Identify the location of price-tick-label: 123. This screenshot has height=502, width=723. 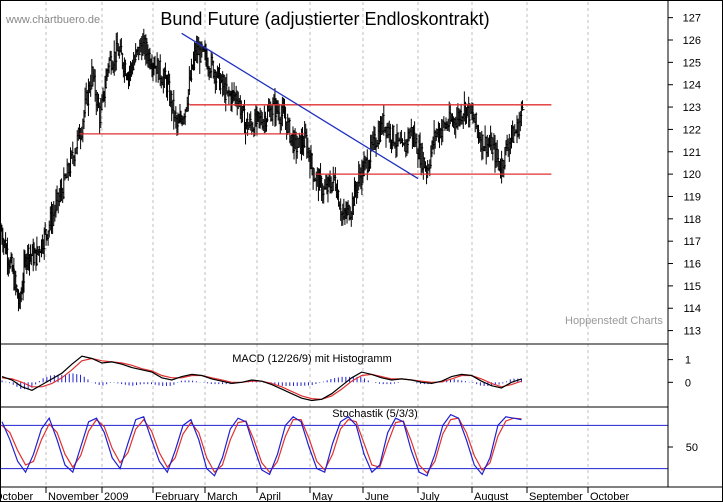
(692, 108).